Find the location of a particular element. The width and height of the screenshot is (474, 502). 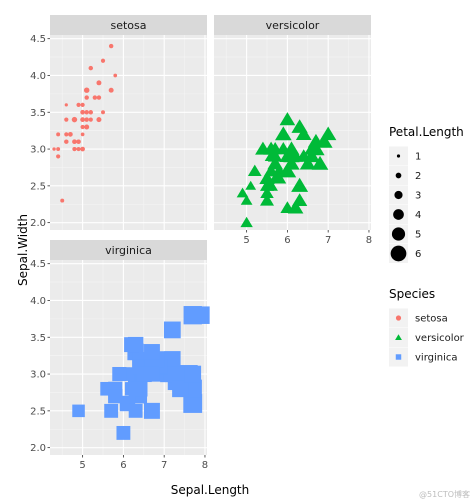

facet-panel-versicolor: versicolor is located at coordinates (292, 122).